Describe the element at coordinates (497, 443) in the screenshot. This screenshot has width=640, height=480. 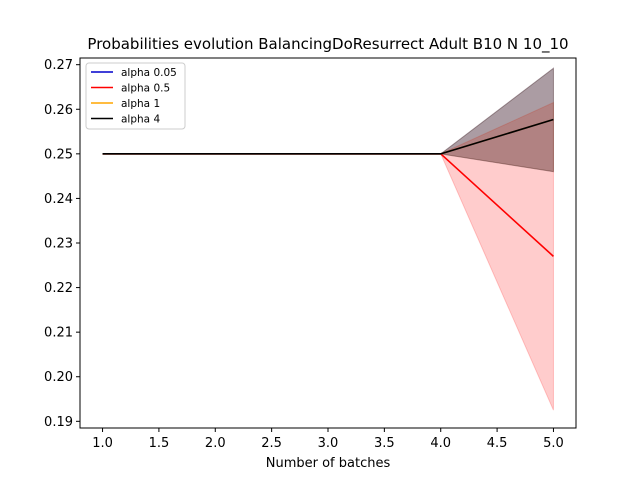
I see `x-tick-label: 4.5` at that location.